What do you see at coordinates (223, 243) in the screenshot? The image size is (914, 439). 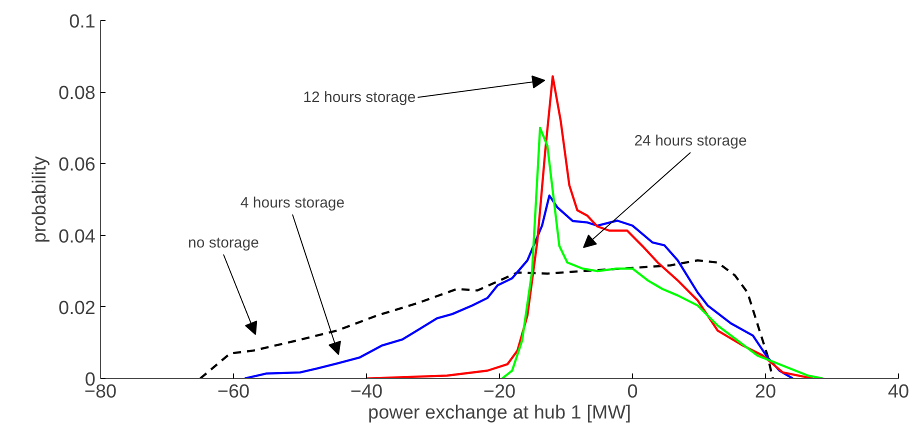 I see `annotation: no storage` at bounding box center [223, 243].